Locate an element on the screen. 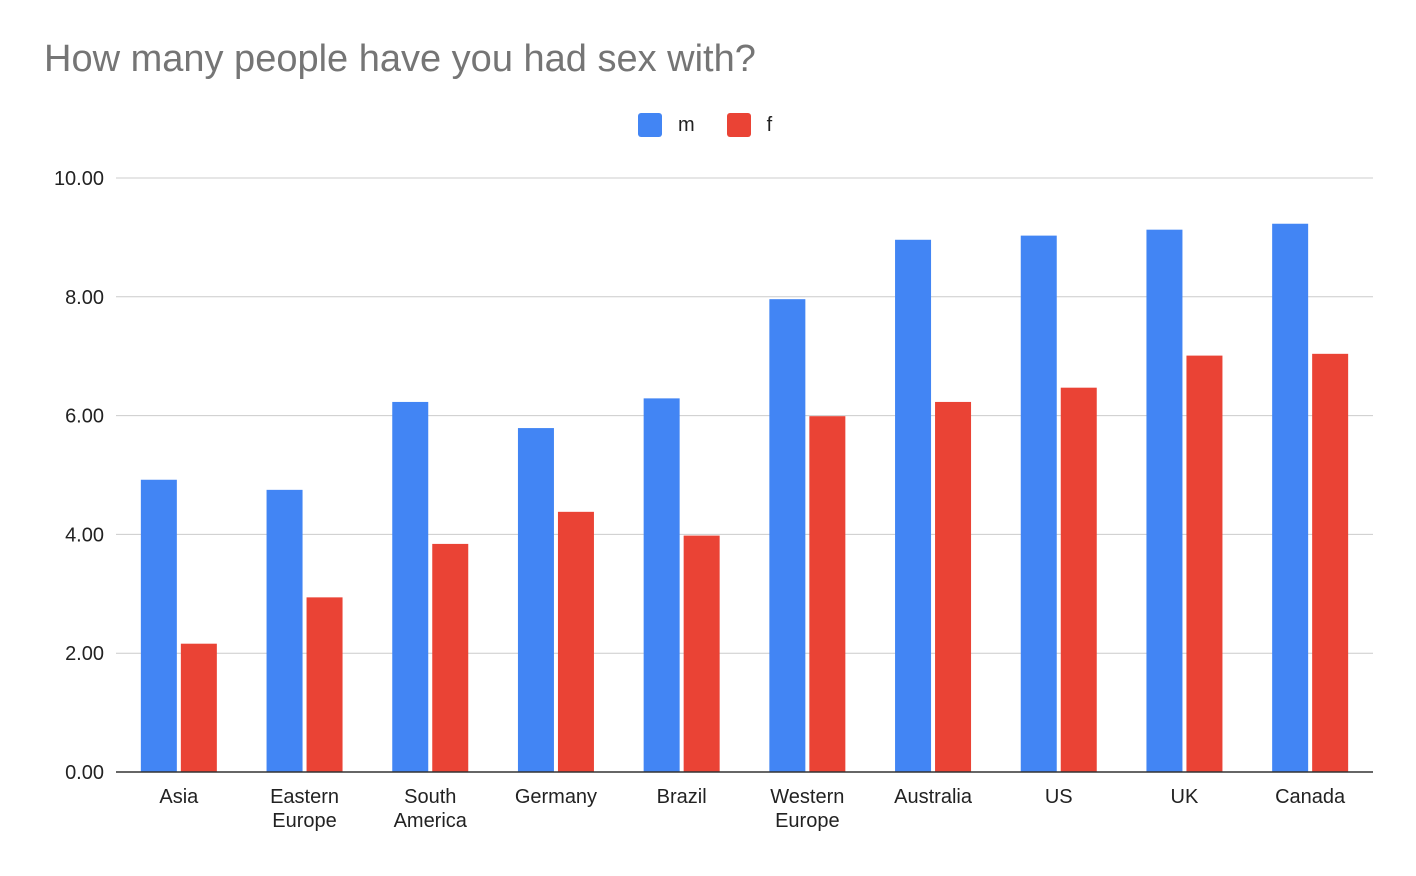 The width and height of the screenshot is (1416, 876). legend-swatch-f is located at coordinates (738, 125).